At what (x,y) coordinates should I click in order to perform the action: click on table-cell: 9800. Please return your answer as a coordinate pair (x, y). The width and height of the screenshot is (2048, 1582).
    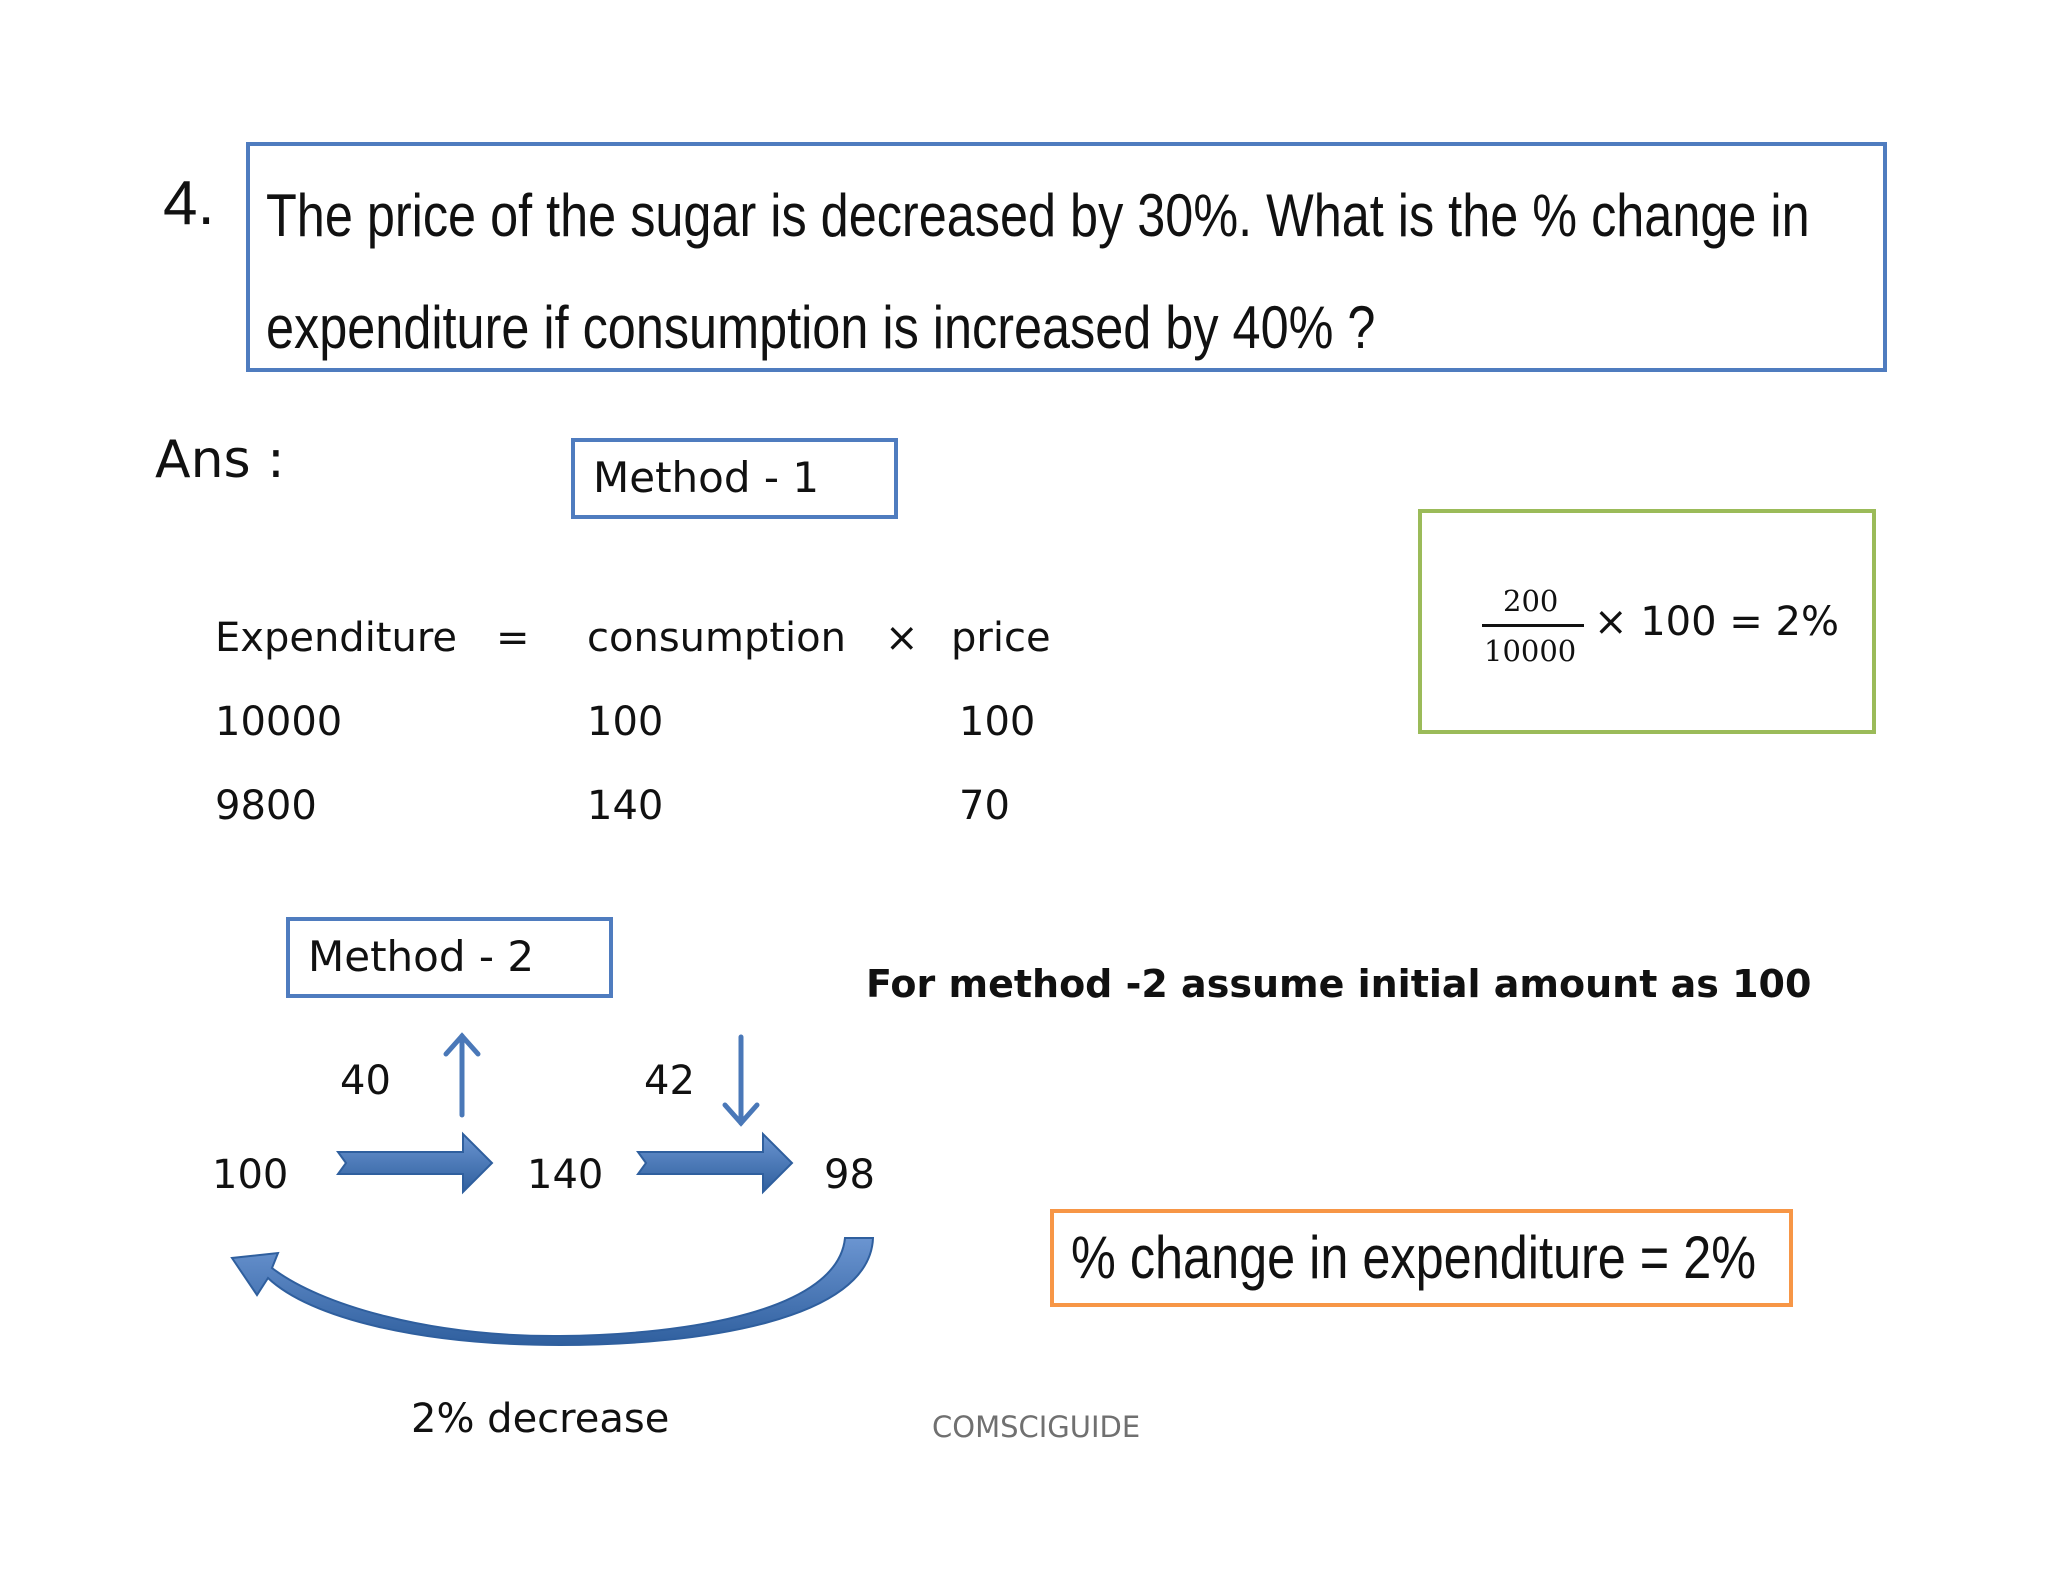
    Looking at the image, I should click on (266, 806).